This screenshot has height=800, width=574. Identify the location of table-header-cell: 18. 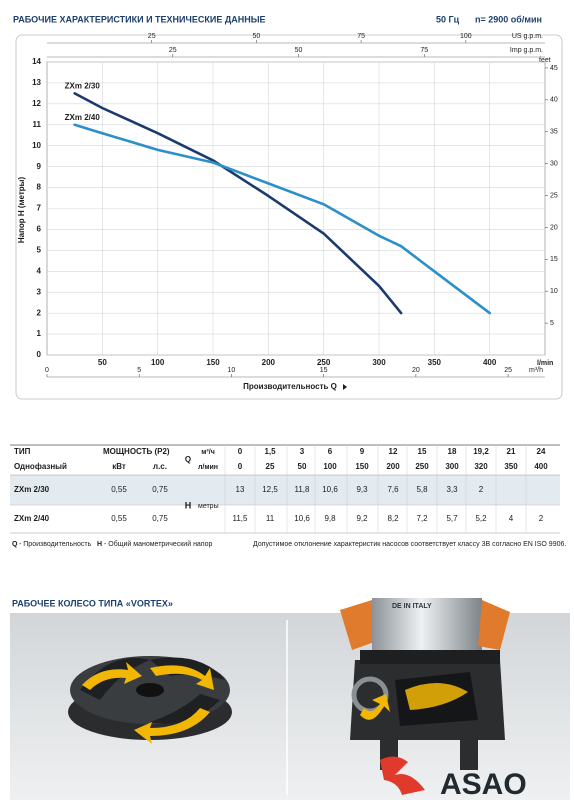
(452, 451).